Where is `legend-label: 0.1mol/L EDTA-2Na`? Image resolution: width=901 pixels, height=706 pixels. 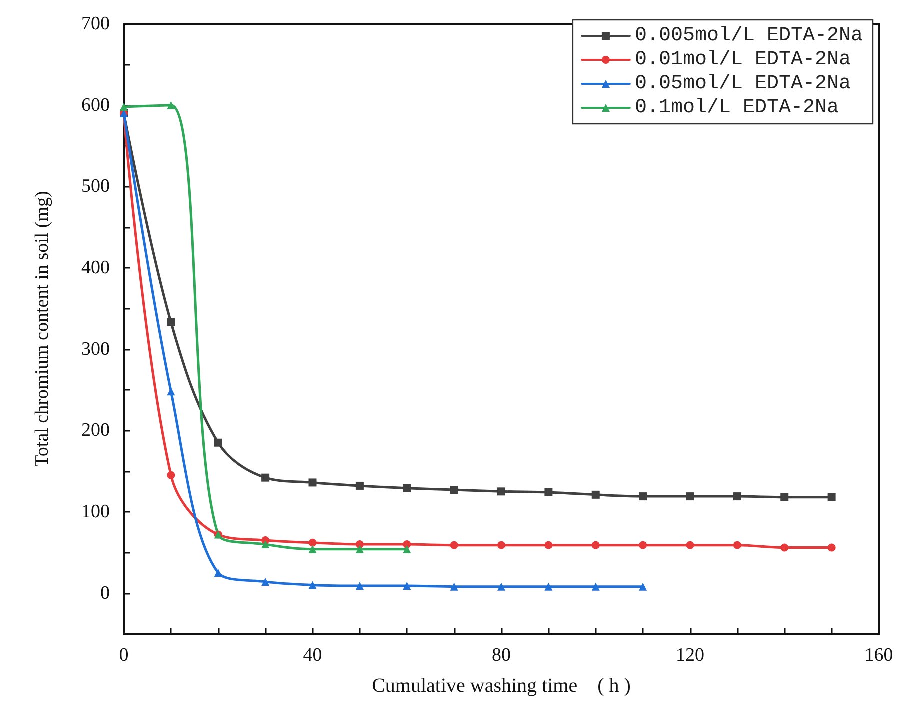
legend-label: 0.1mol/L EDTA-2Na is located at coordinates (737, 108).